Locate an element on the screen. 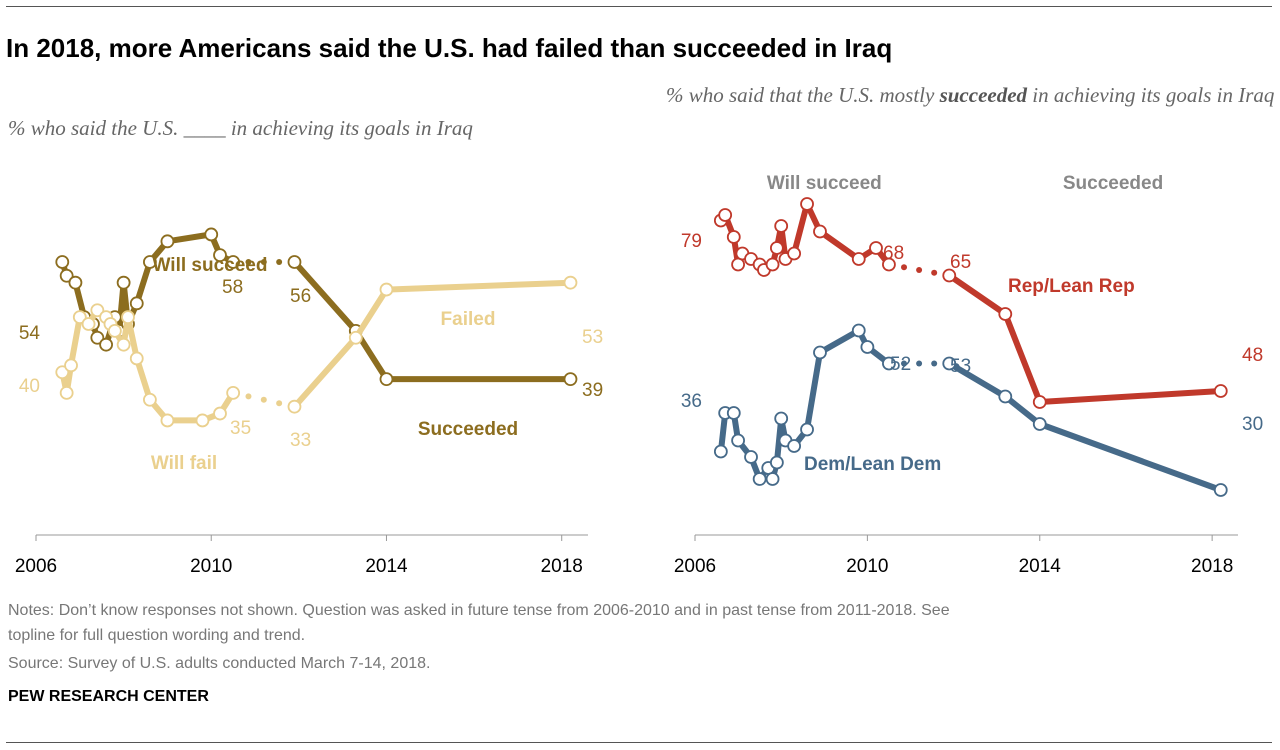 The height and width of the screenshot is (750, 1280). value-label: 58 is located at coordinates (232, 287).